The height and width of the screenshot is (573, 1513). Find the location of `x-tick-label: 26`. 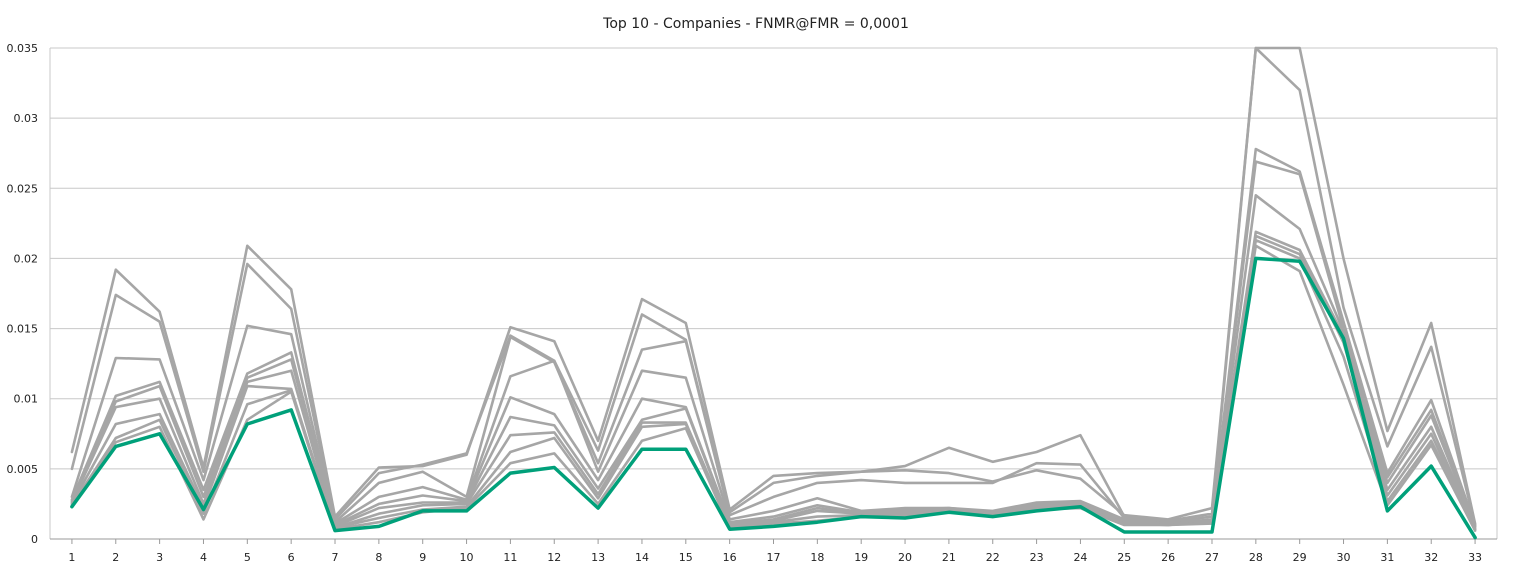

x-tick-label: 26 is located at coordinates (1168, 557).